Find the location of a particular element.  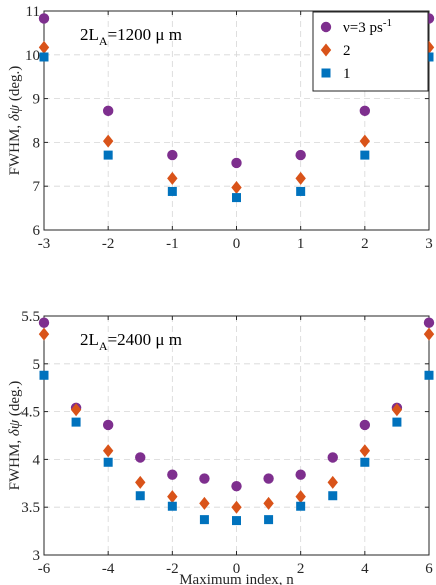

annotation-rest: =1200 μ m is located at coordinates (145, 34).